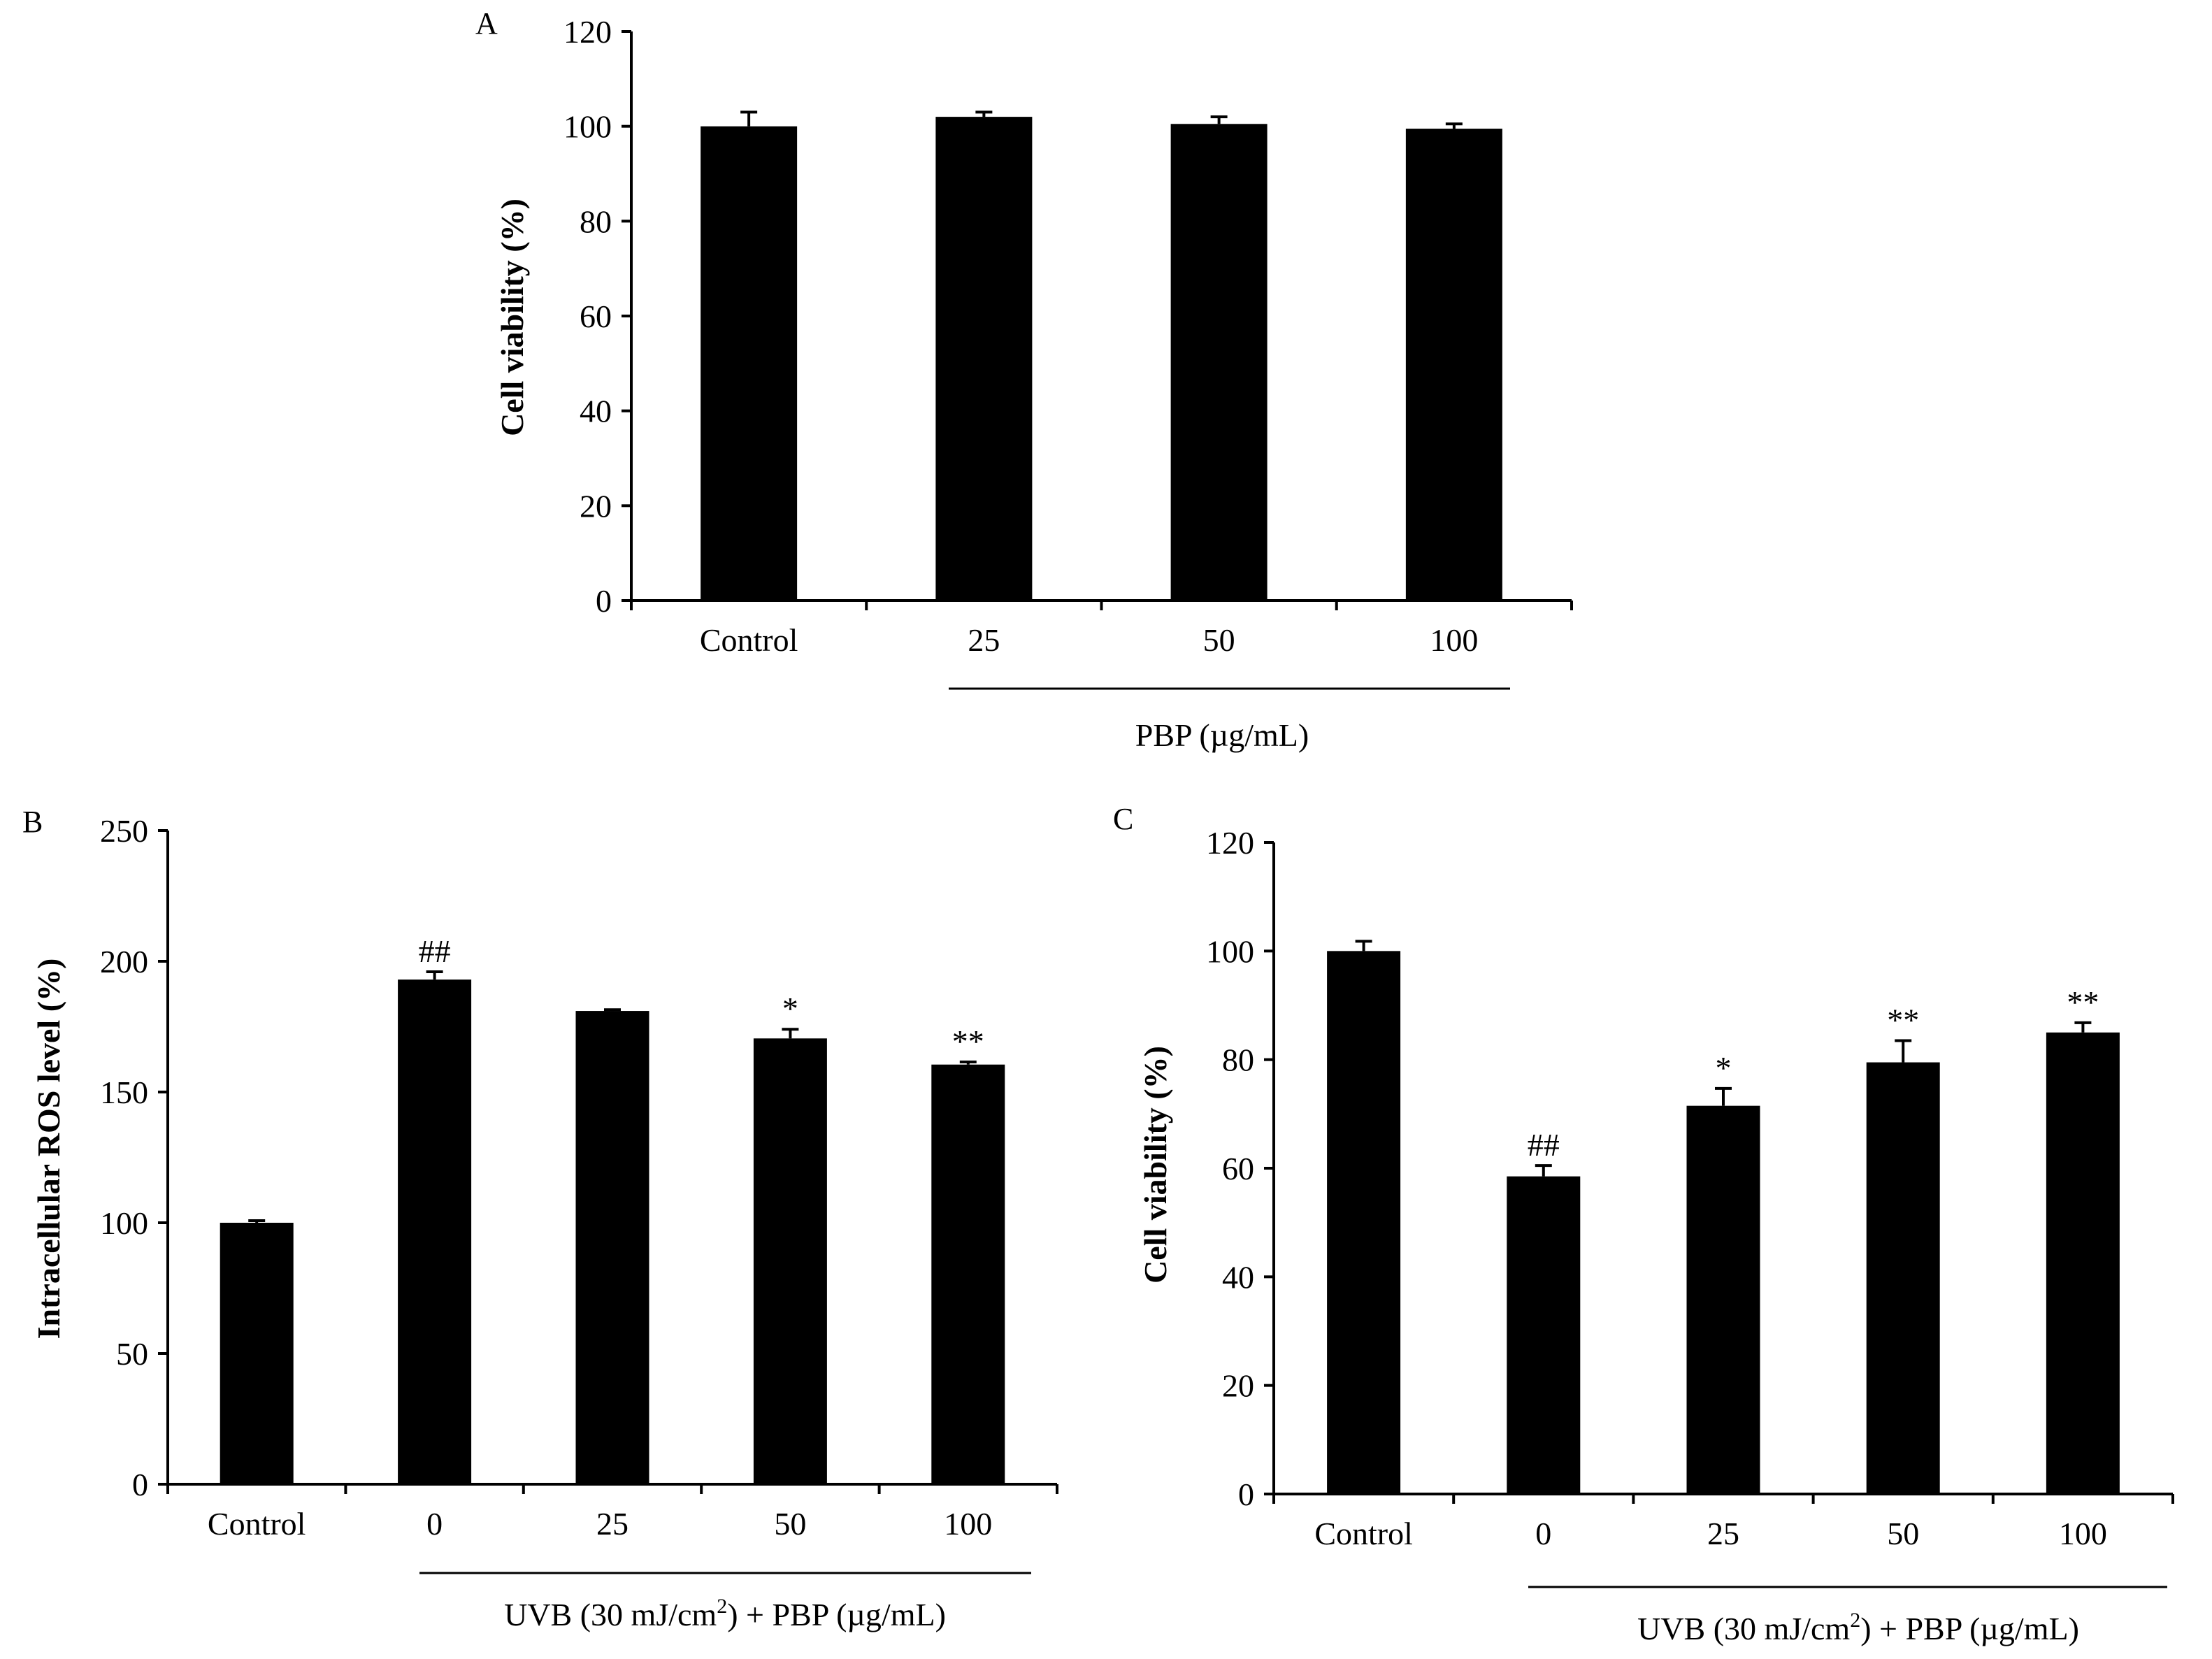  Describe the element at coordinates (1222, 735) in the screenshot. I see `group-label-a: PBP (µg/mL)` at that location.